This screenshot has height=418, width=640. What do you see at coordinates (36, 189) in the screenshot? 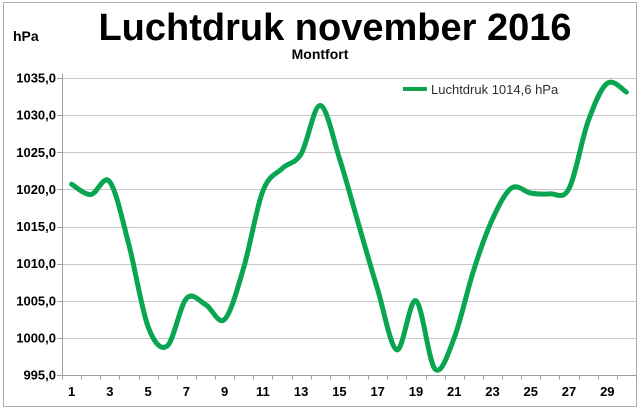
I see `y-tick-label: 1020,0` at bounding box center [36, 189].